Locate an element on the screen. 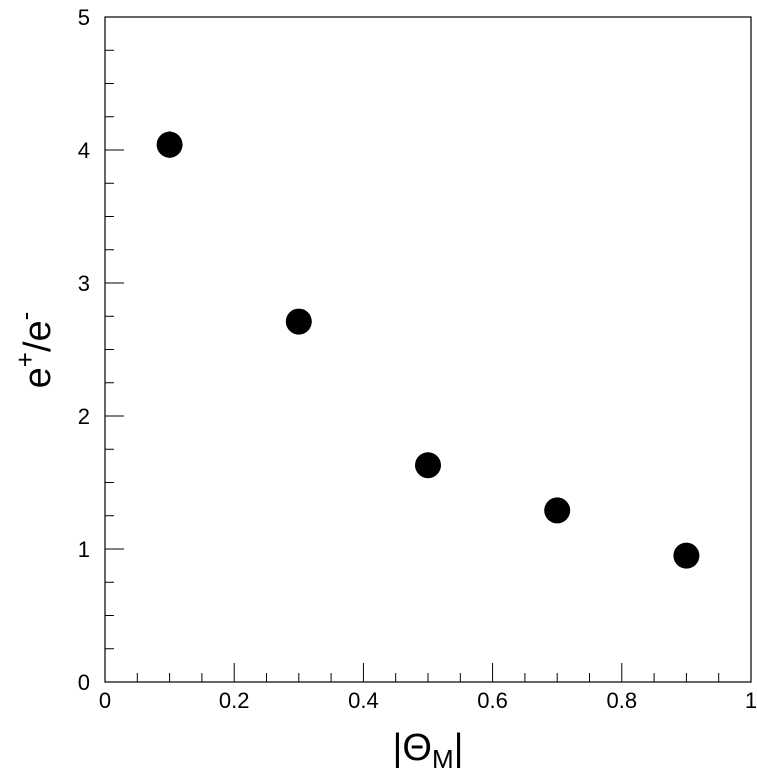 This screenshot has height=768, width=757. y-tick-label: 2 is located at coordinates (84, 416).